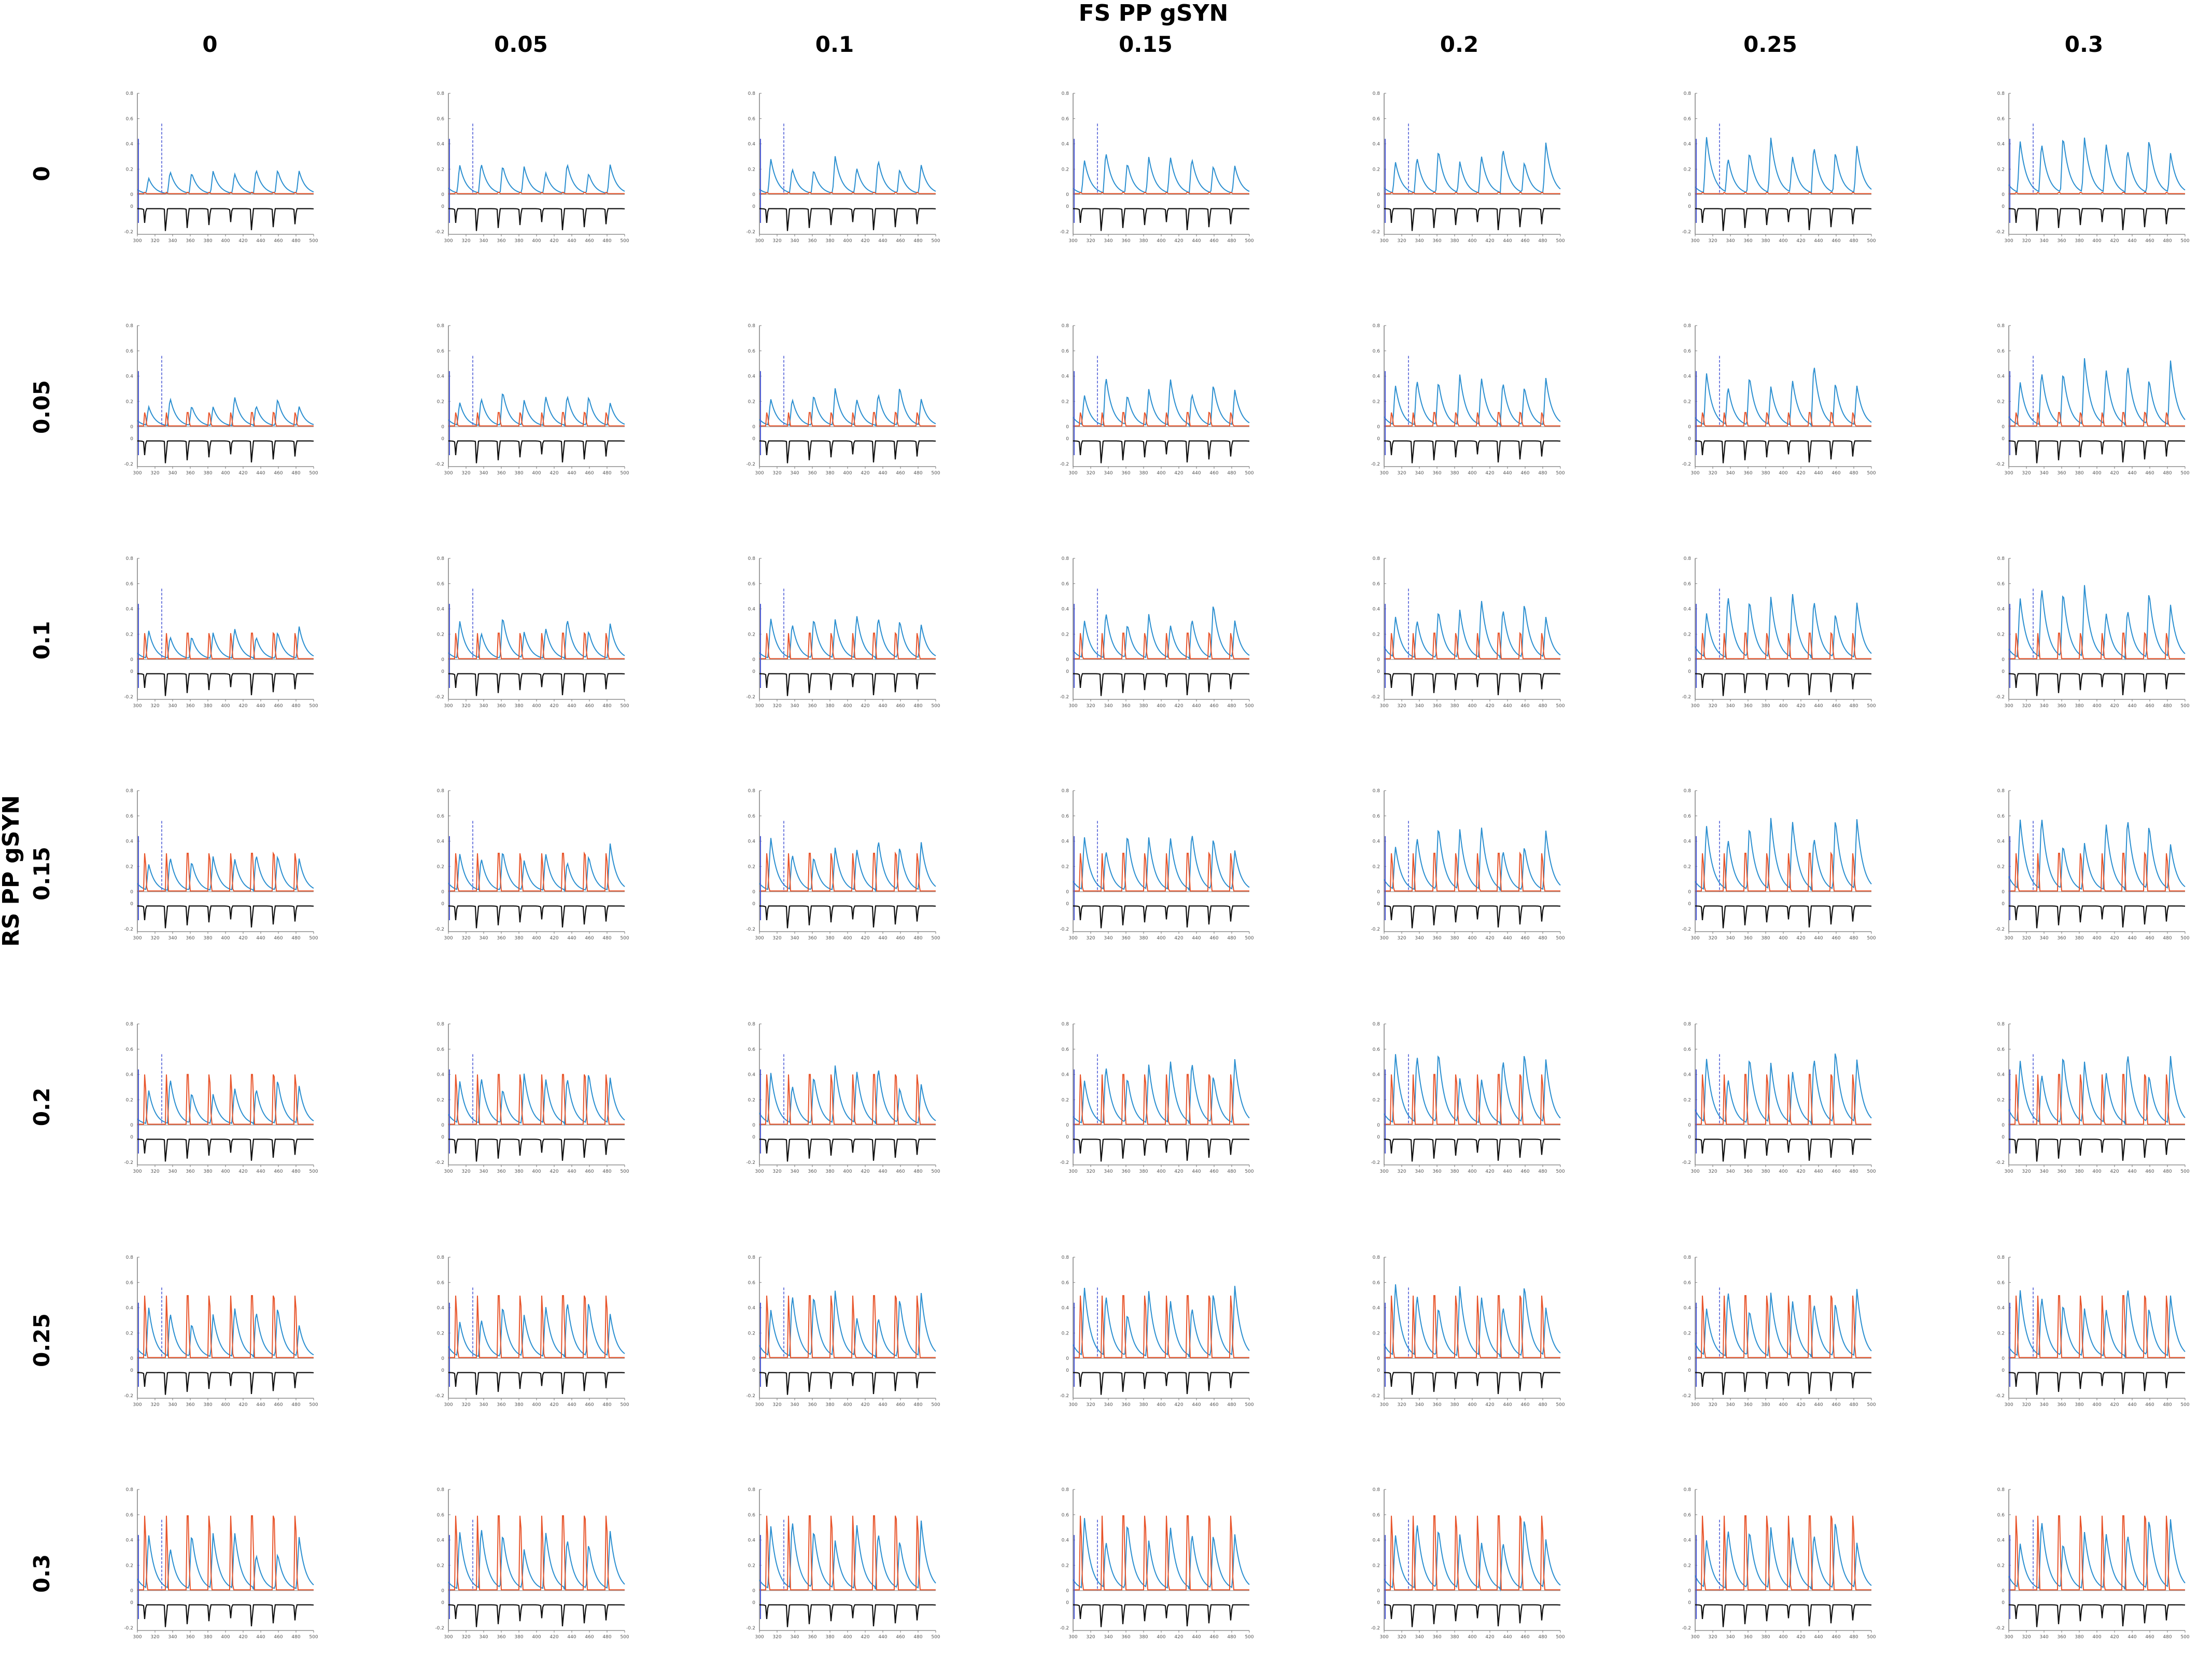 Image resolution: width=2212 pixels, height=1659 pixels. I want to click on column-label: 0.1, so click(834, 44).